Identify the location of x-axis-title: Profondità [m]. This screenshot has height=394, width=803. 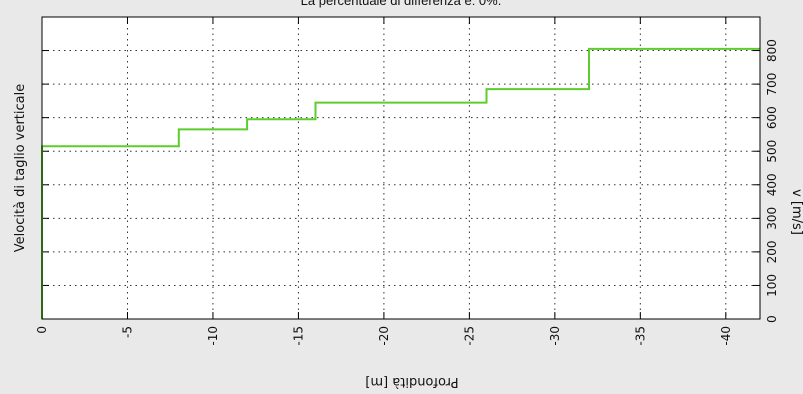
(411, 381).